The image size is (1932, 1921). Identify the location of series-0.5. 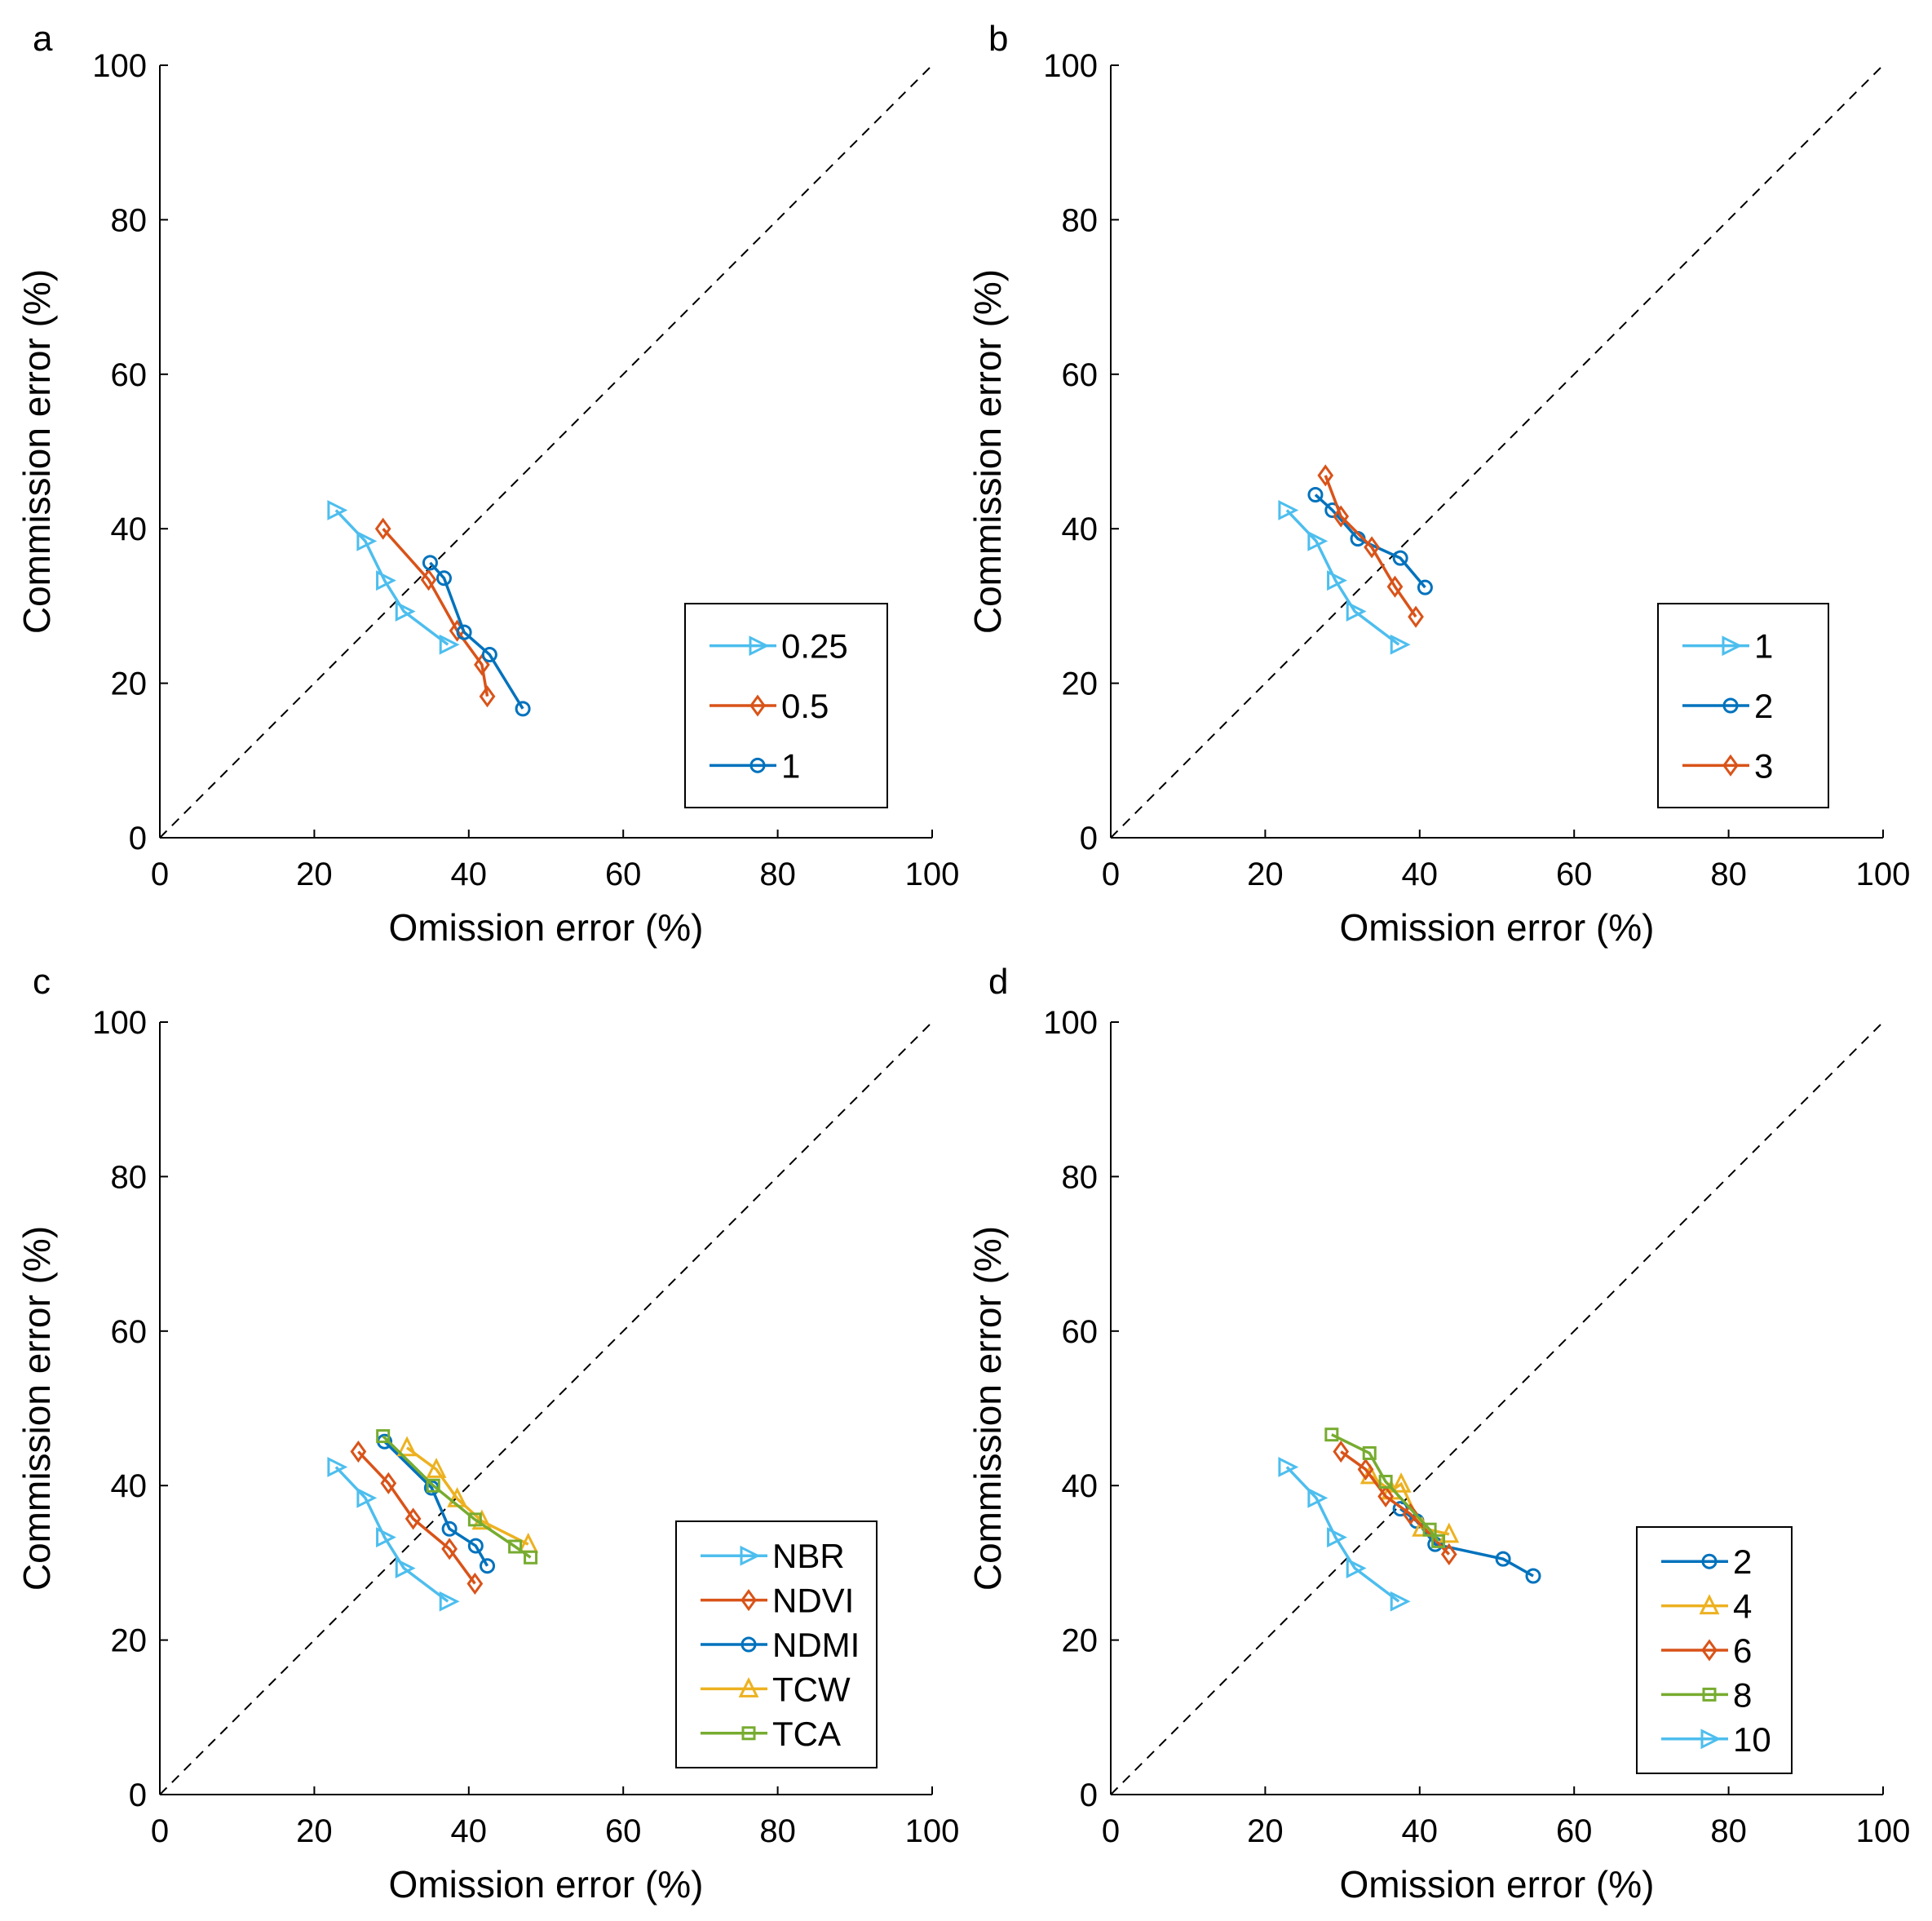
(435, 612).